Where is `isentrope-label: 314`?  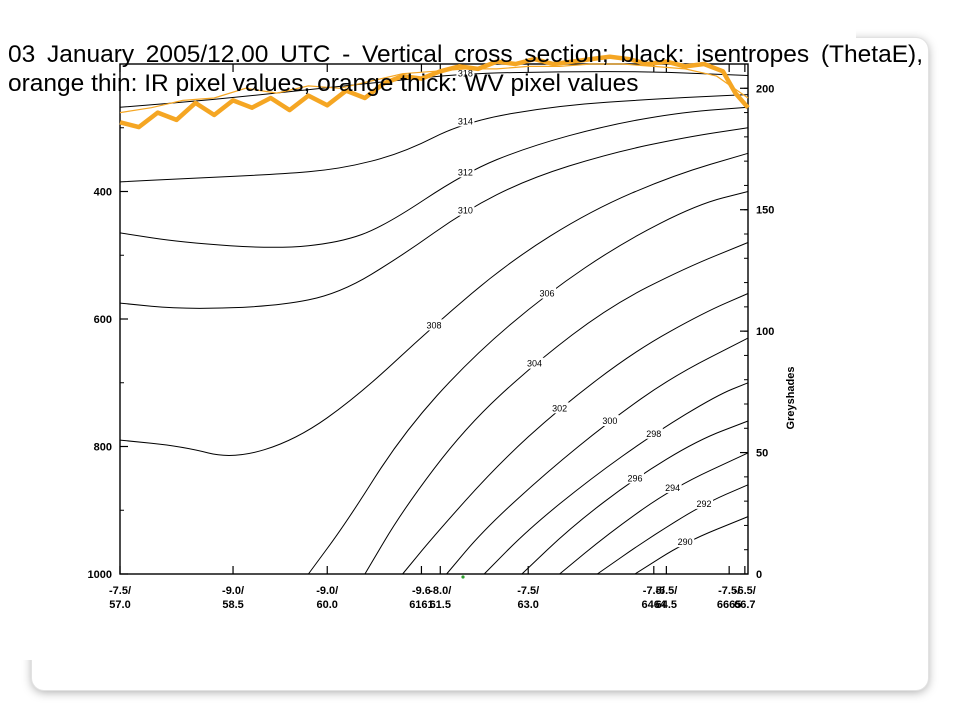 isentrope-label: 314 is located at coordinates (465, 121).